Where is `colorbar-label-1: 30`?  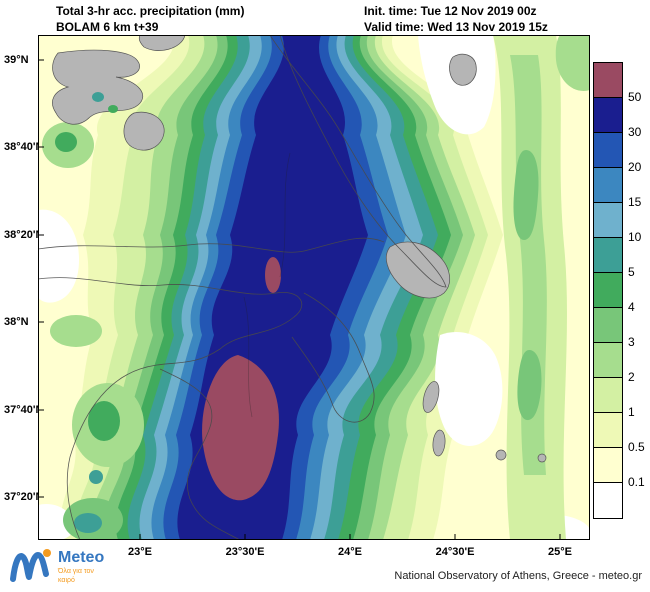
colorbar-label-1: 30 is located at coordinates (635, 132).